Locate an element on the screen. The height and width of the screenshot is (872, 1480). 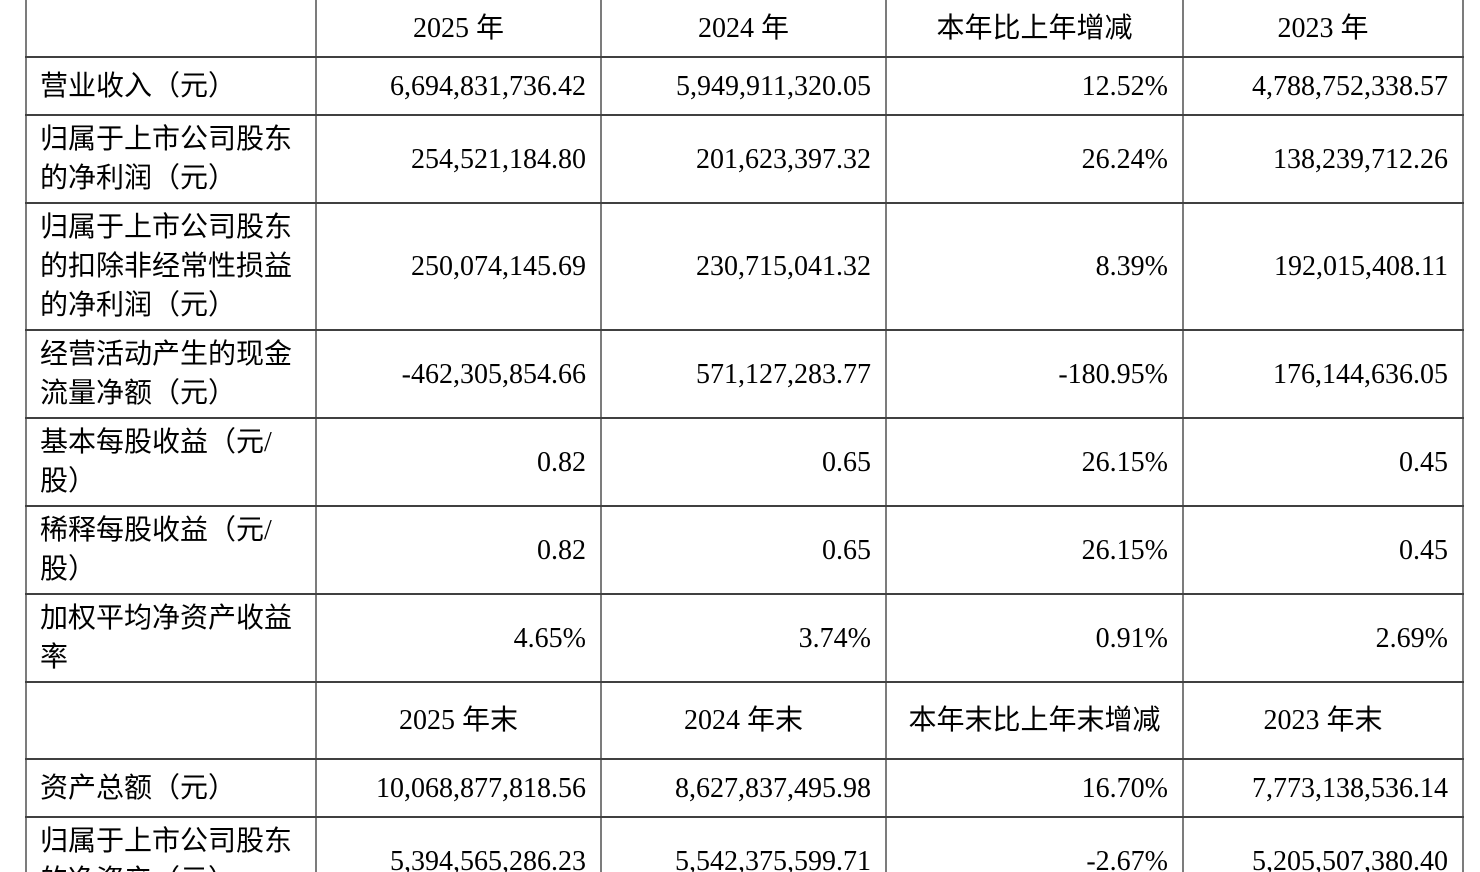
header-2024: 2024 年 is located at coordinates (743, 29).